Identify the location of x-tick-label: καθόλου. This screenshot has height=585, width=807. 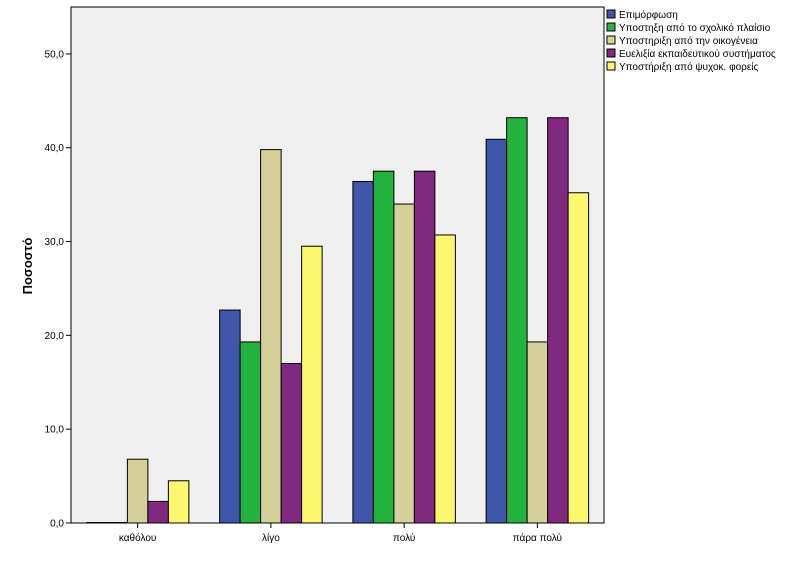
(137, 538).